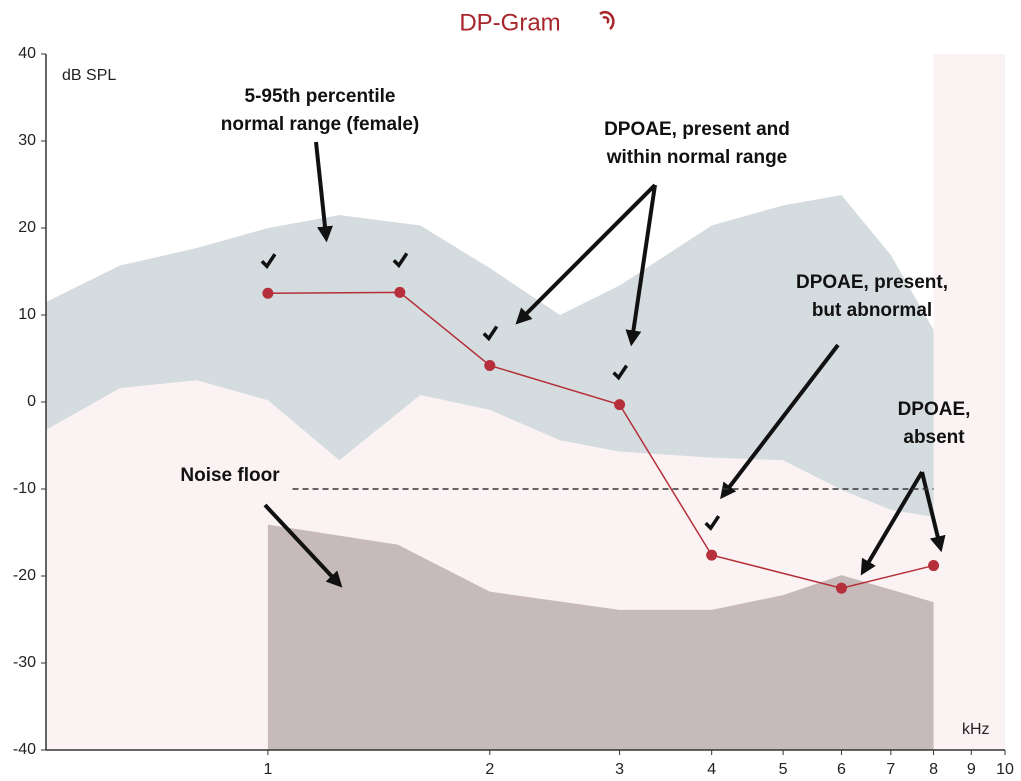 Image resolution: width=1021 pixels, height=781 pixels. I want to click on ear-icon, so click(607, 20).